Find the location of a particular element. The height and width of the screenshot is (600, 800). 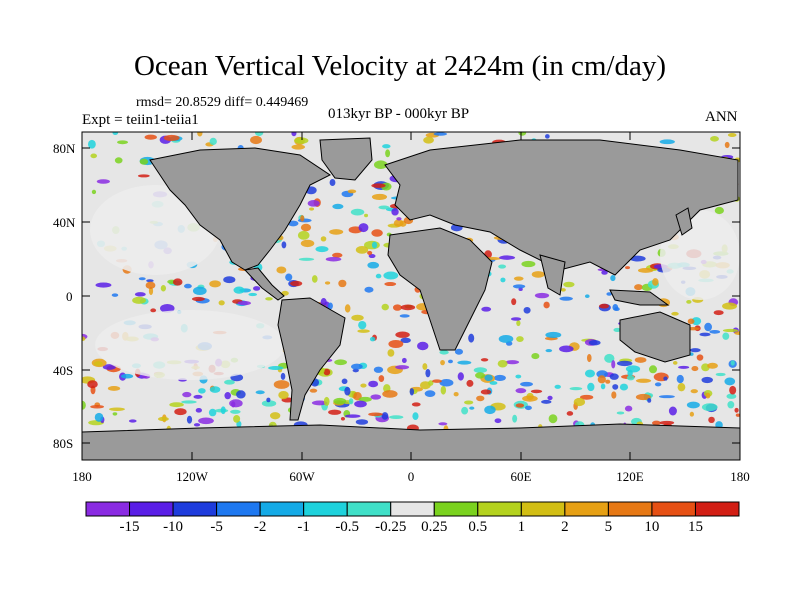

colorbar-label: 0.25 is located at coordinates (434, 527).